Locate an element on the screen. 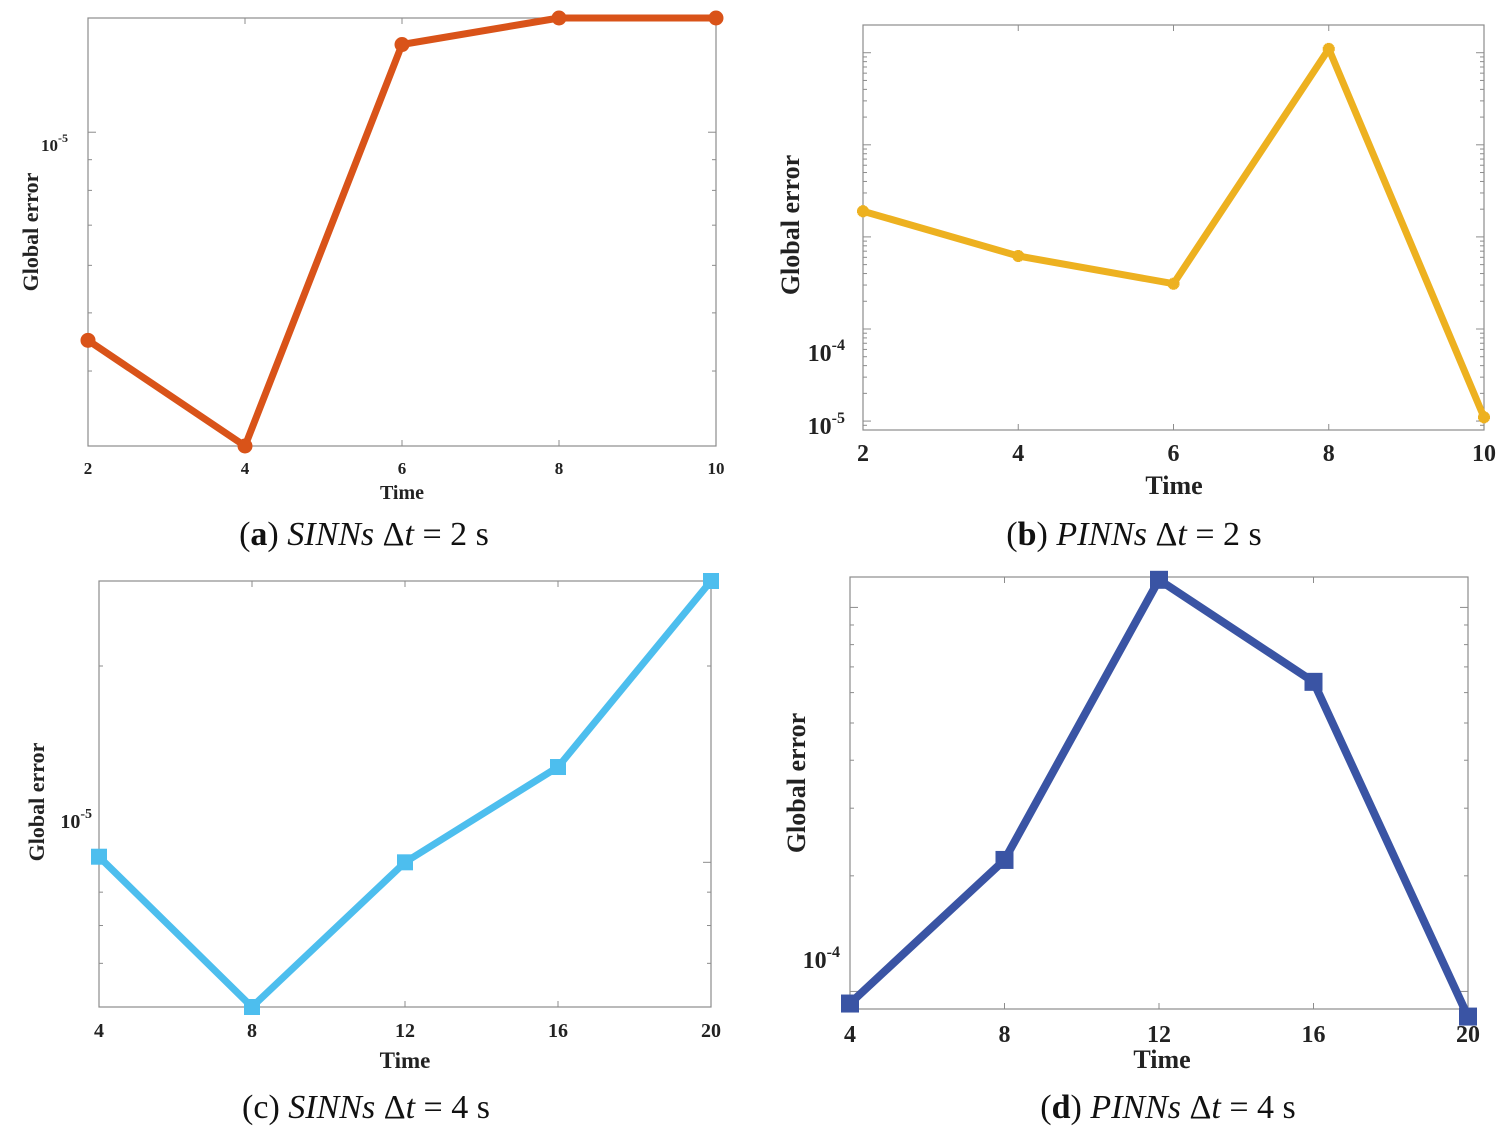  x-ticks is located at coordinates (1173, 227).